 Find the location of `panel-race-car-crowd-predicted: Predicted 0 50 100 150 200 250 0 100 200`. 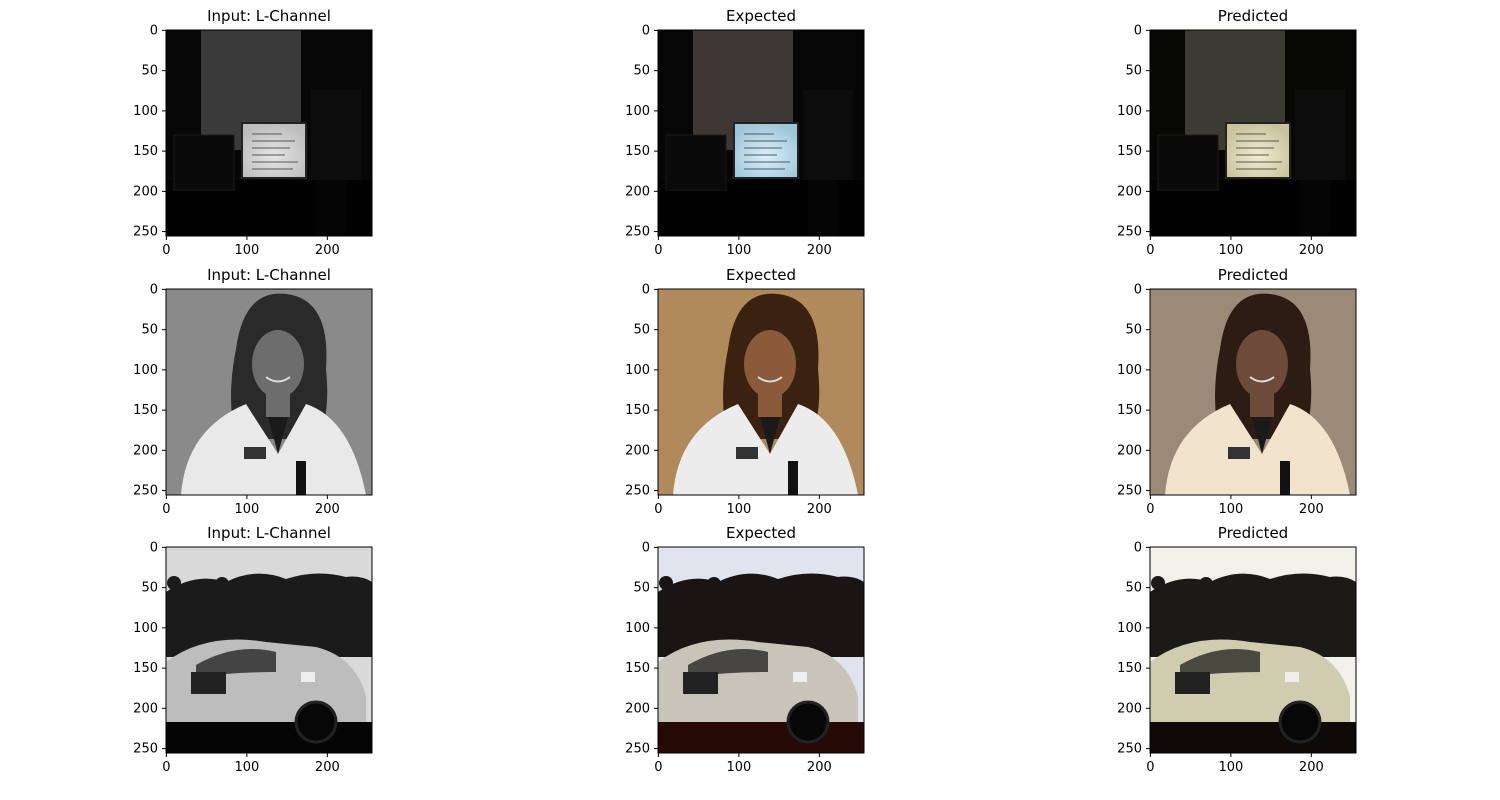

panel-race-car-crowd-predicted: Predicted 0 50 100 150 200 250 0 100 200 is located at coordinates (1237, 649).